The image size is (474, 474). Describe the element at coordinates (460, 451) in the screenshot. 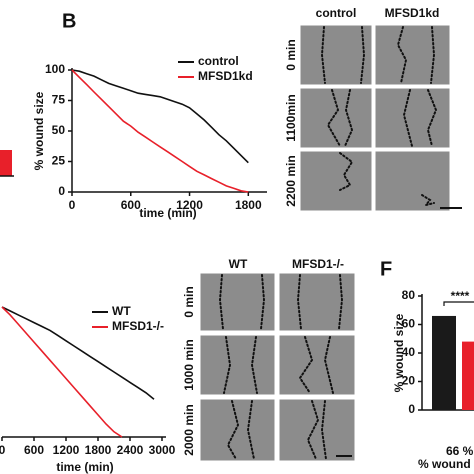

I see `annotation: 66 %` at that location.